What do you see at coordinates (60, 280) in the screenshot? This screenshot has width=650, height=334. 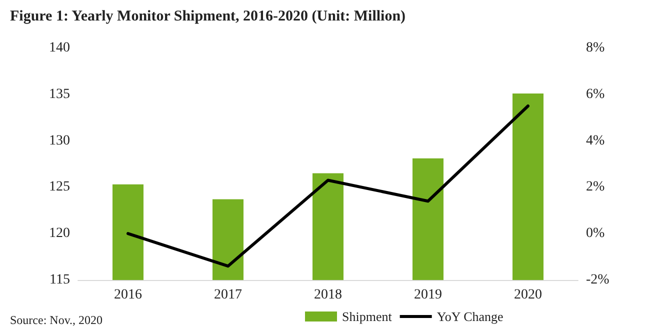 I see `y-tick-label: 115` at bounding box center [60, 280].